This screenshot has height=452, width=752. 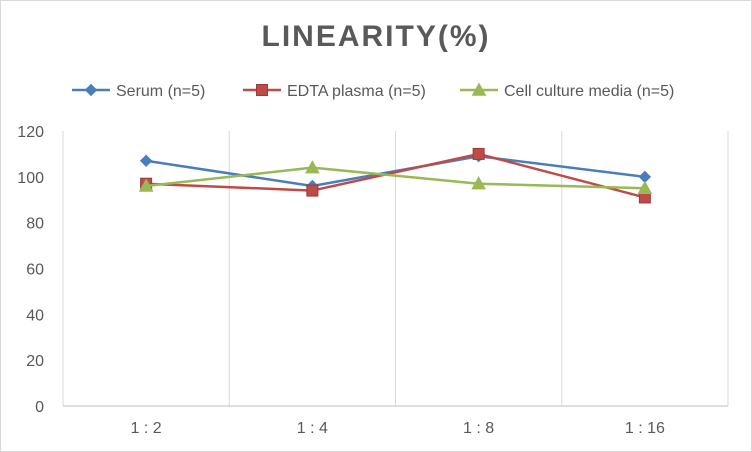 I want to click on legend-label: Serum (n=5), so click(x=160, y=91).